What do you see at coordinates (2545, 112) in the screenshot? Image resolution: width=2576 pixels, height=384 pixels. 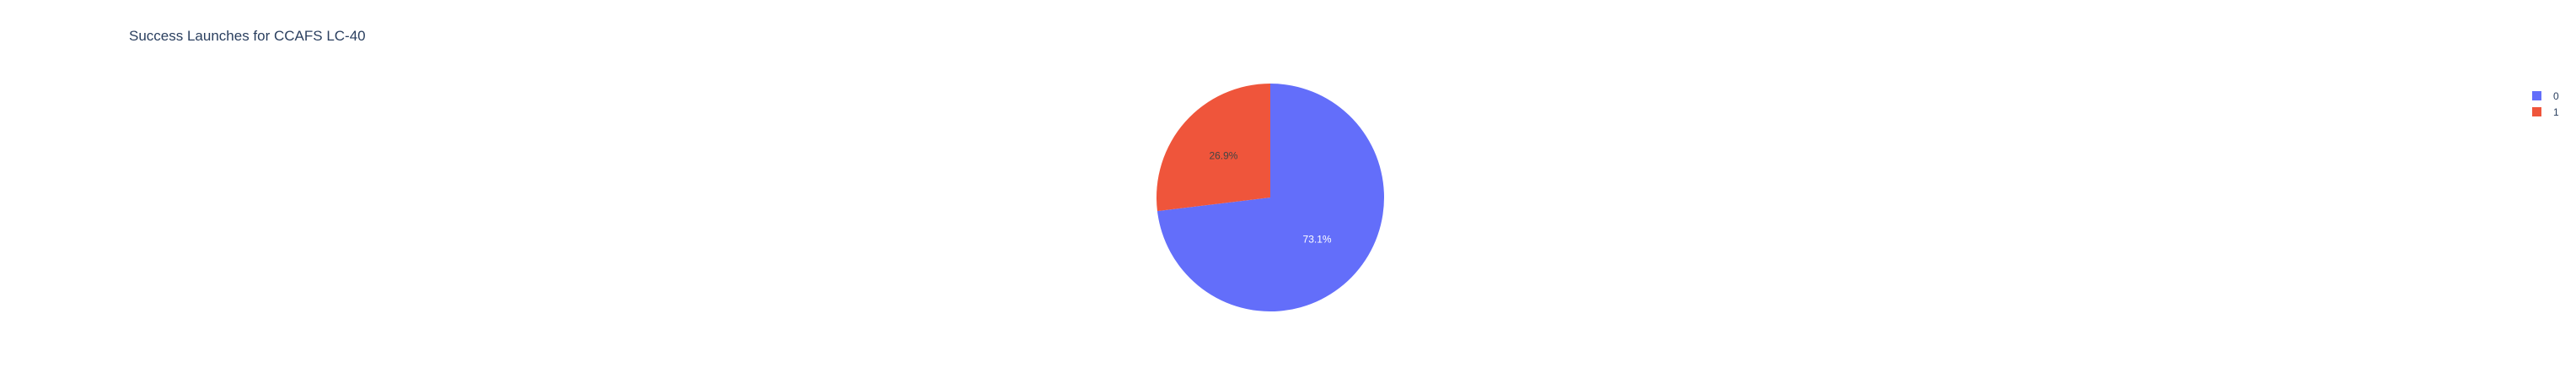 I see `legend-item-1: 1` at bounding box center [2545, 112].